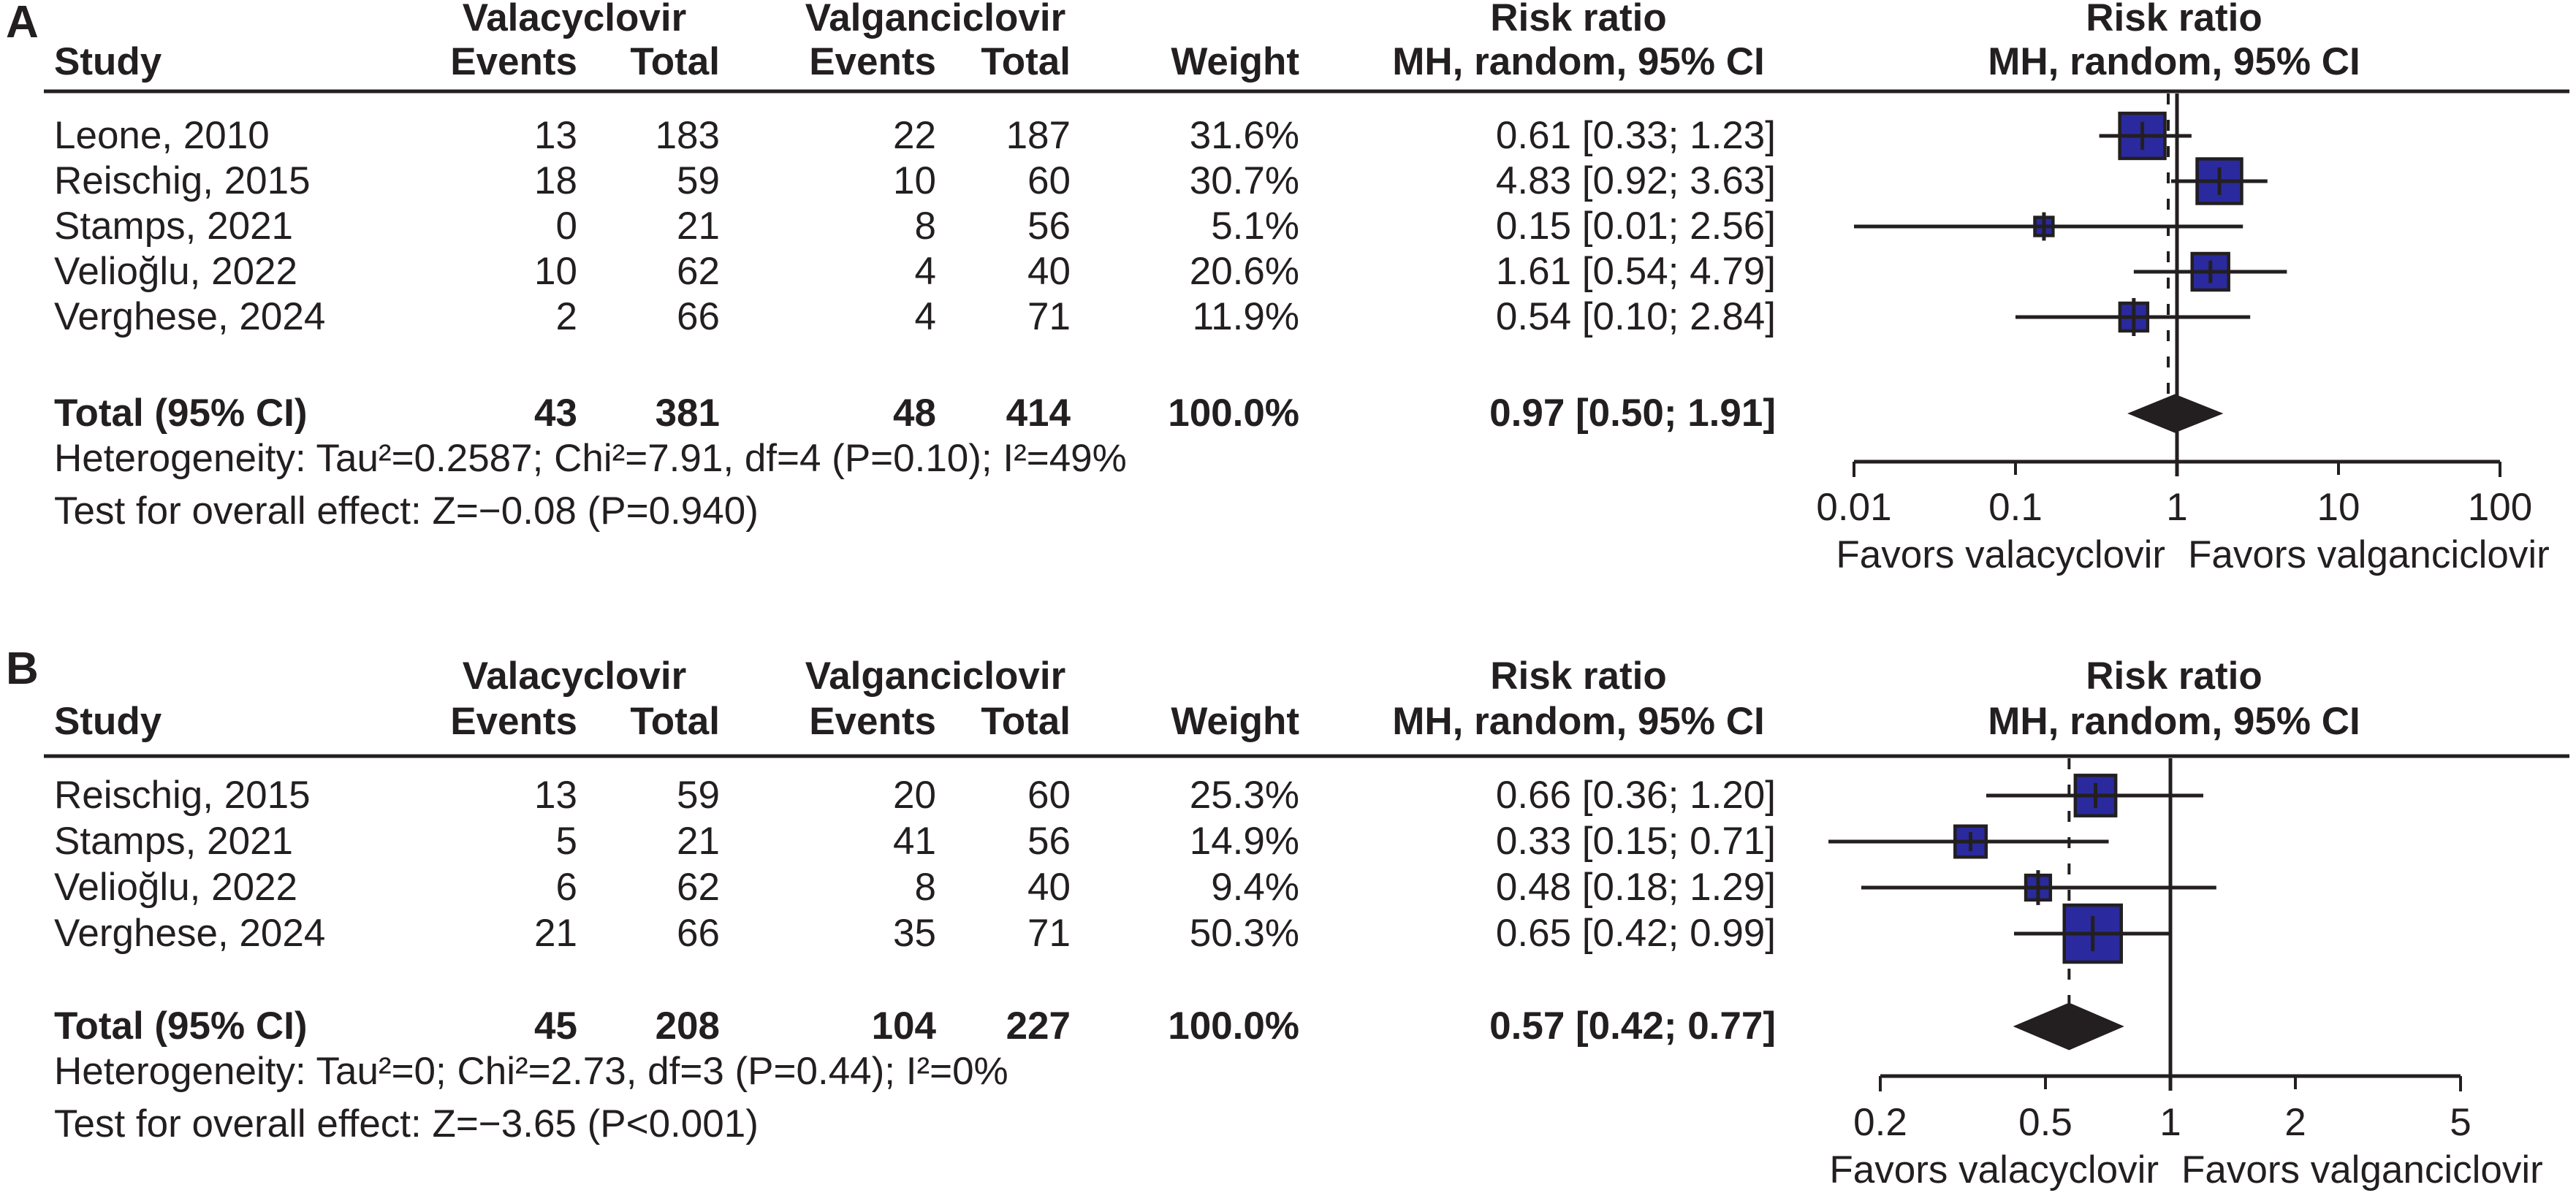 This screenshot has height=1201, width=2576. Describe the element at coordinates (935, 19) in the screenshot. I see `group2-header: Valganciclovir` at that location.